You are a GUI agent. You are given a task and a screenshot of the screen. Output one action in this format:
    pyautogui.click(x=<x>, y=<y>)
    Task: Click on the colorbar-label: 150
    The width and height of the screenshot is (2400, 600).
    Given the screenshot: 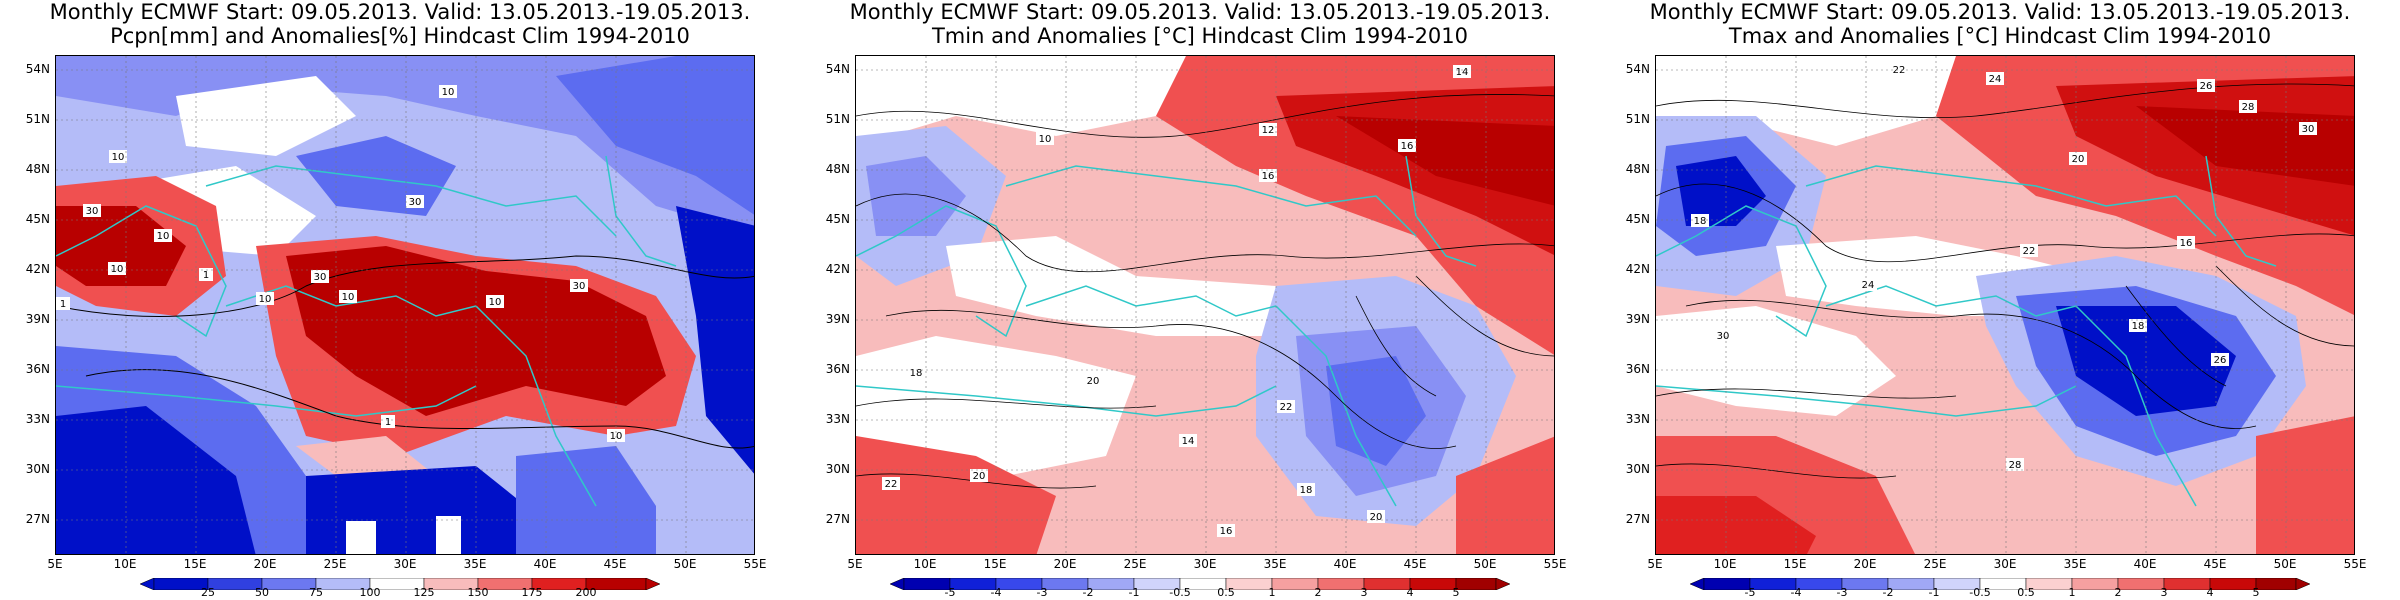 What is the action you would take?
    pyautogui.click(x=478, y=592)
    